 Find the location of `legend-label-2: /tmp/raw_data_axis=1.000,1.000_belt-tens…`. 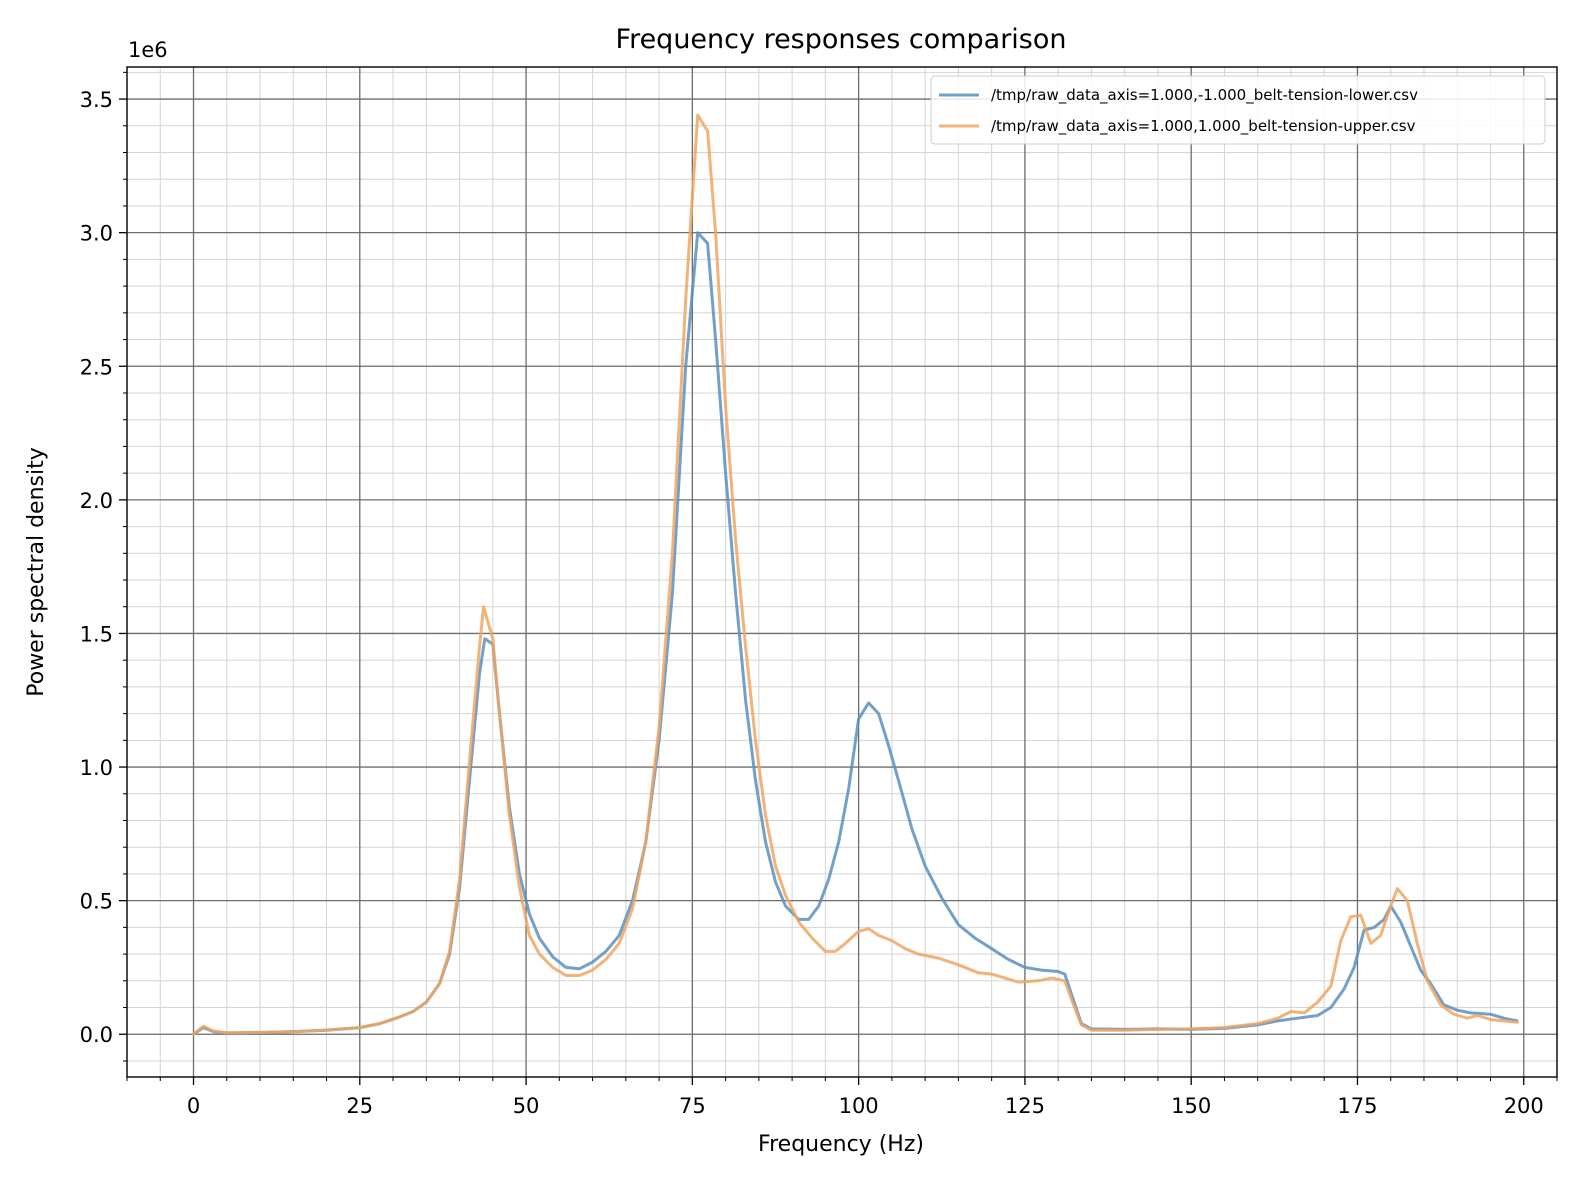

legend-label-2: /tmp/raw_data_axis=1.000,1.000_belt-tens… is located at coordinates (1203, 126).